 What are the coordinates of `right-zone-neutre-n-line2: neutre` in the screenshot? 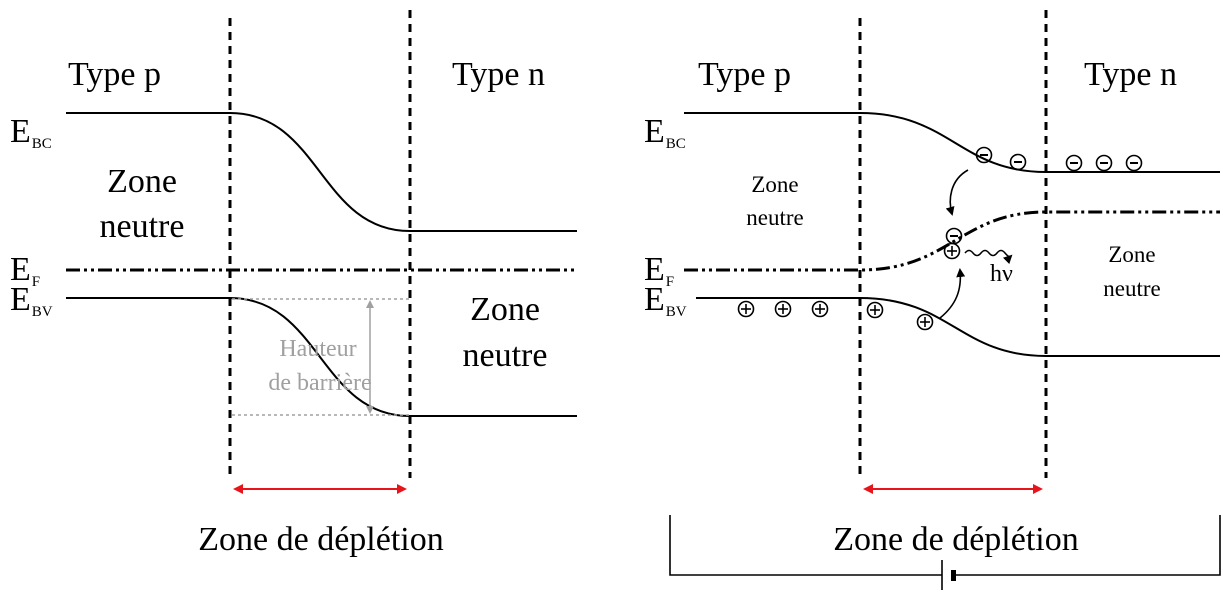 It's located at (1131, 288).